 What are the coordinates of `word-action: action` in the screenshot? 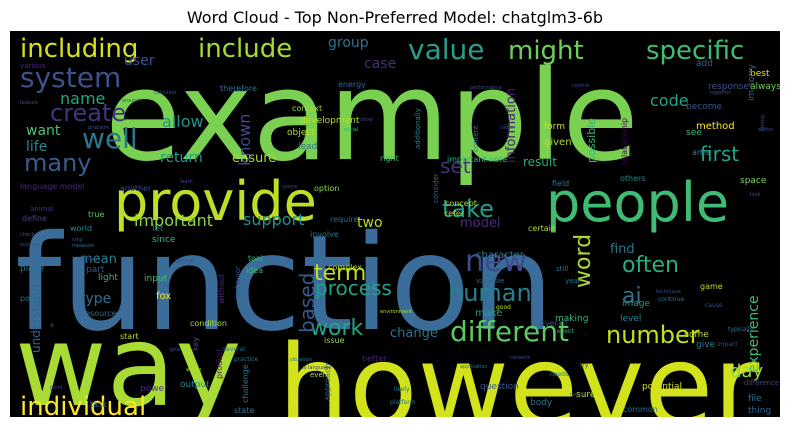 It's located at (193, 370).